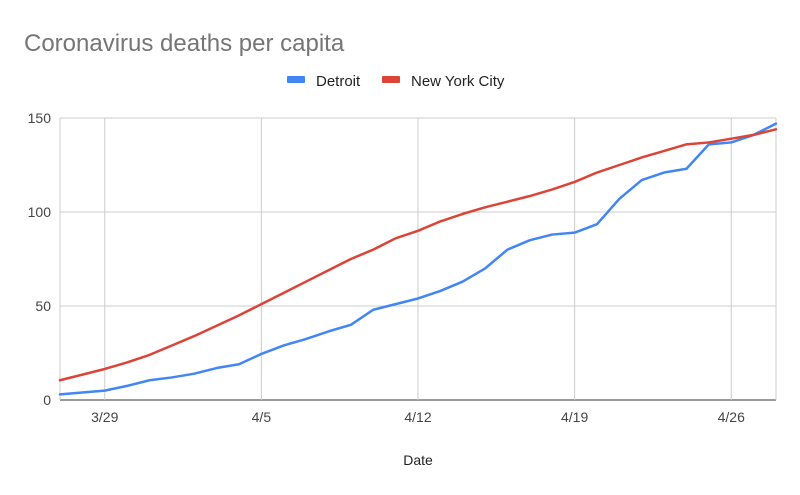  I want to click on y-tick-label-0: 0, so click(47, 400).